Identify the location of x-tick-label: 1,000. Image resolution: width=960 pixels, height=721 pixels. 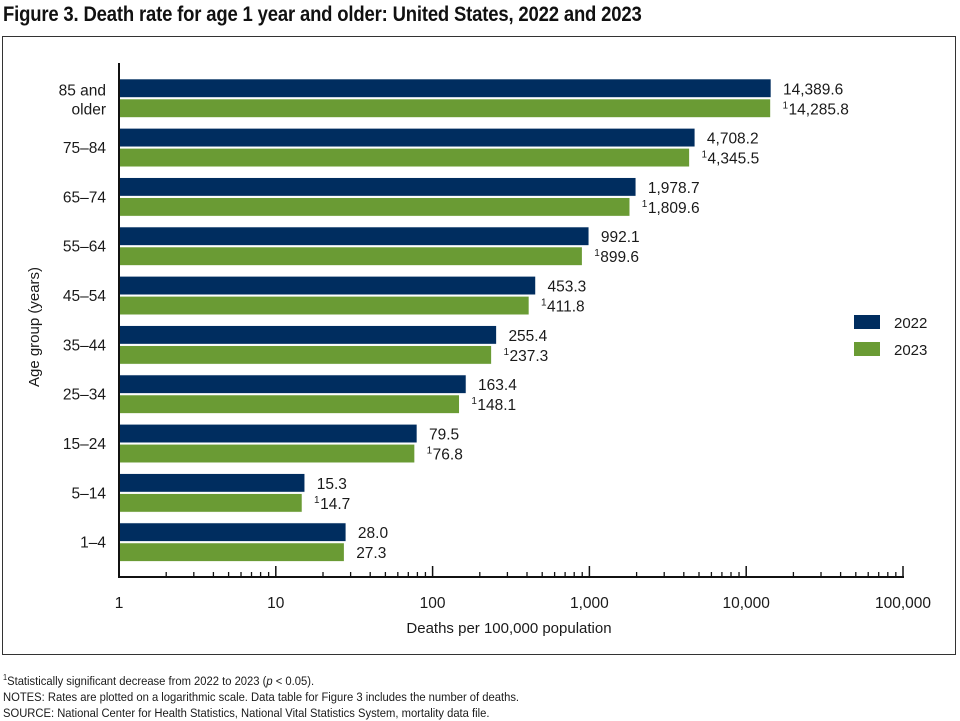
(589, 603).